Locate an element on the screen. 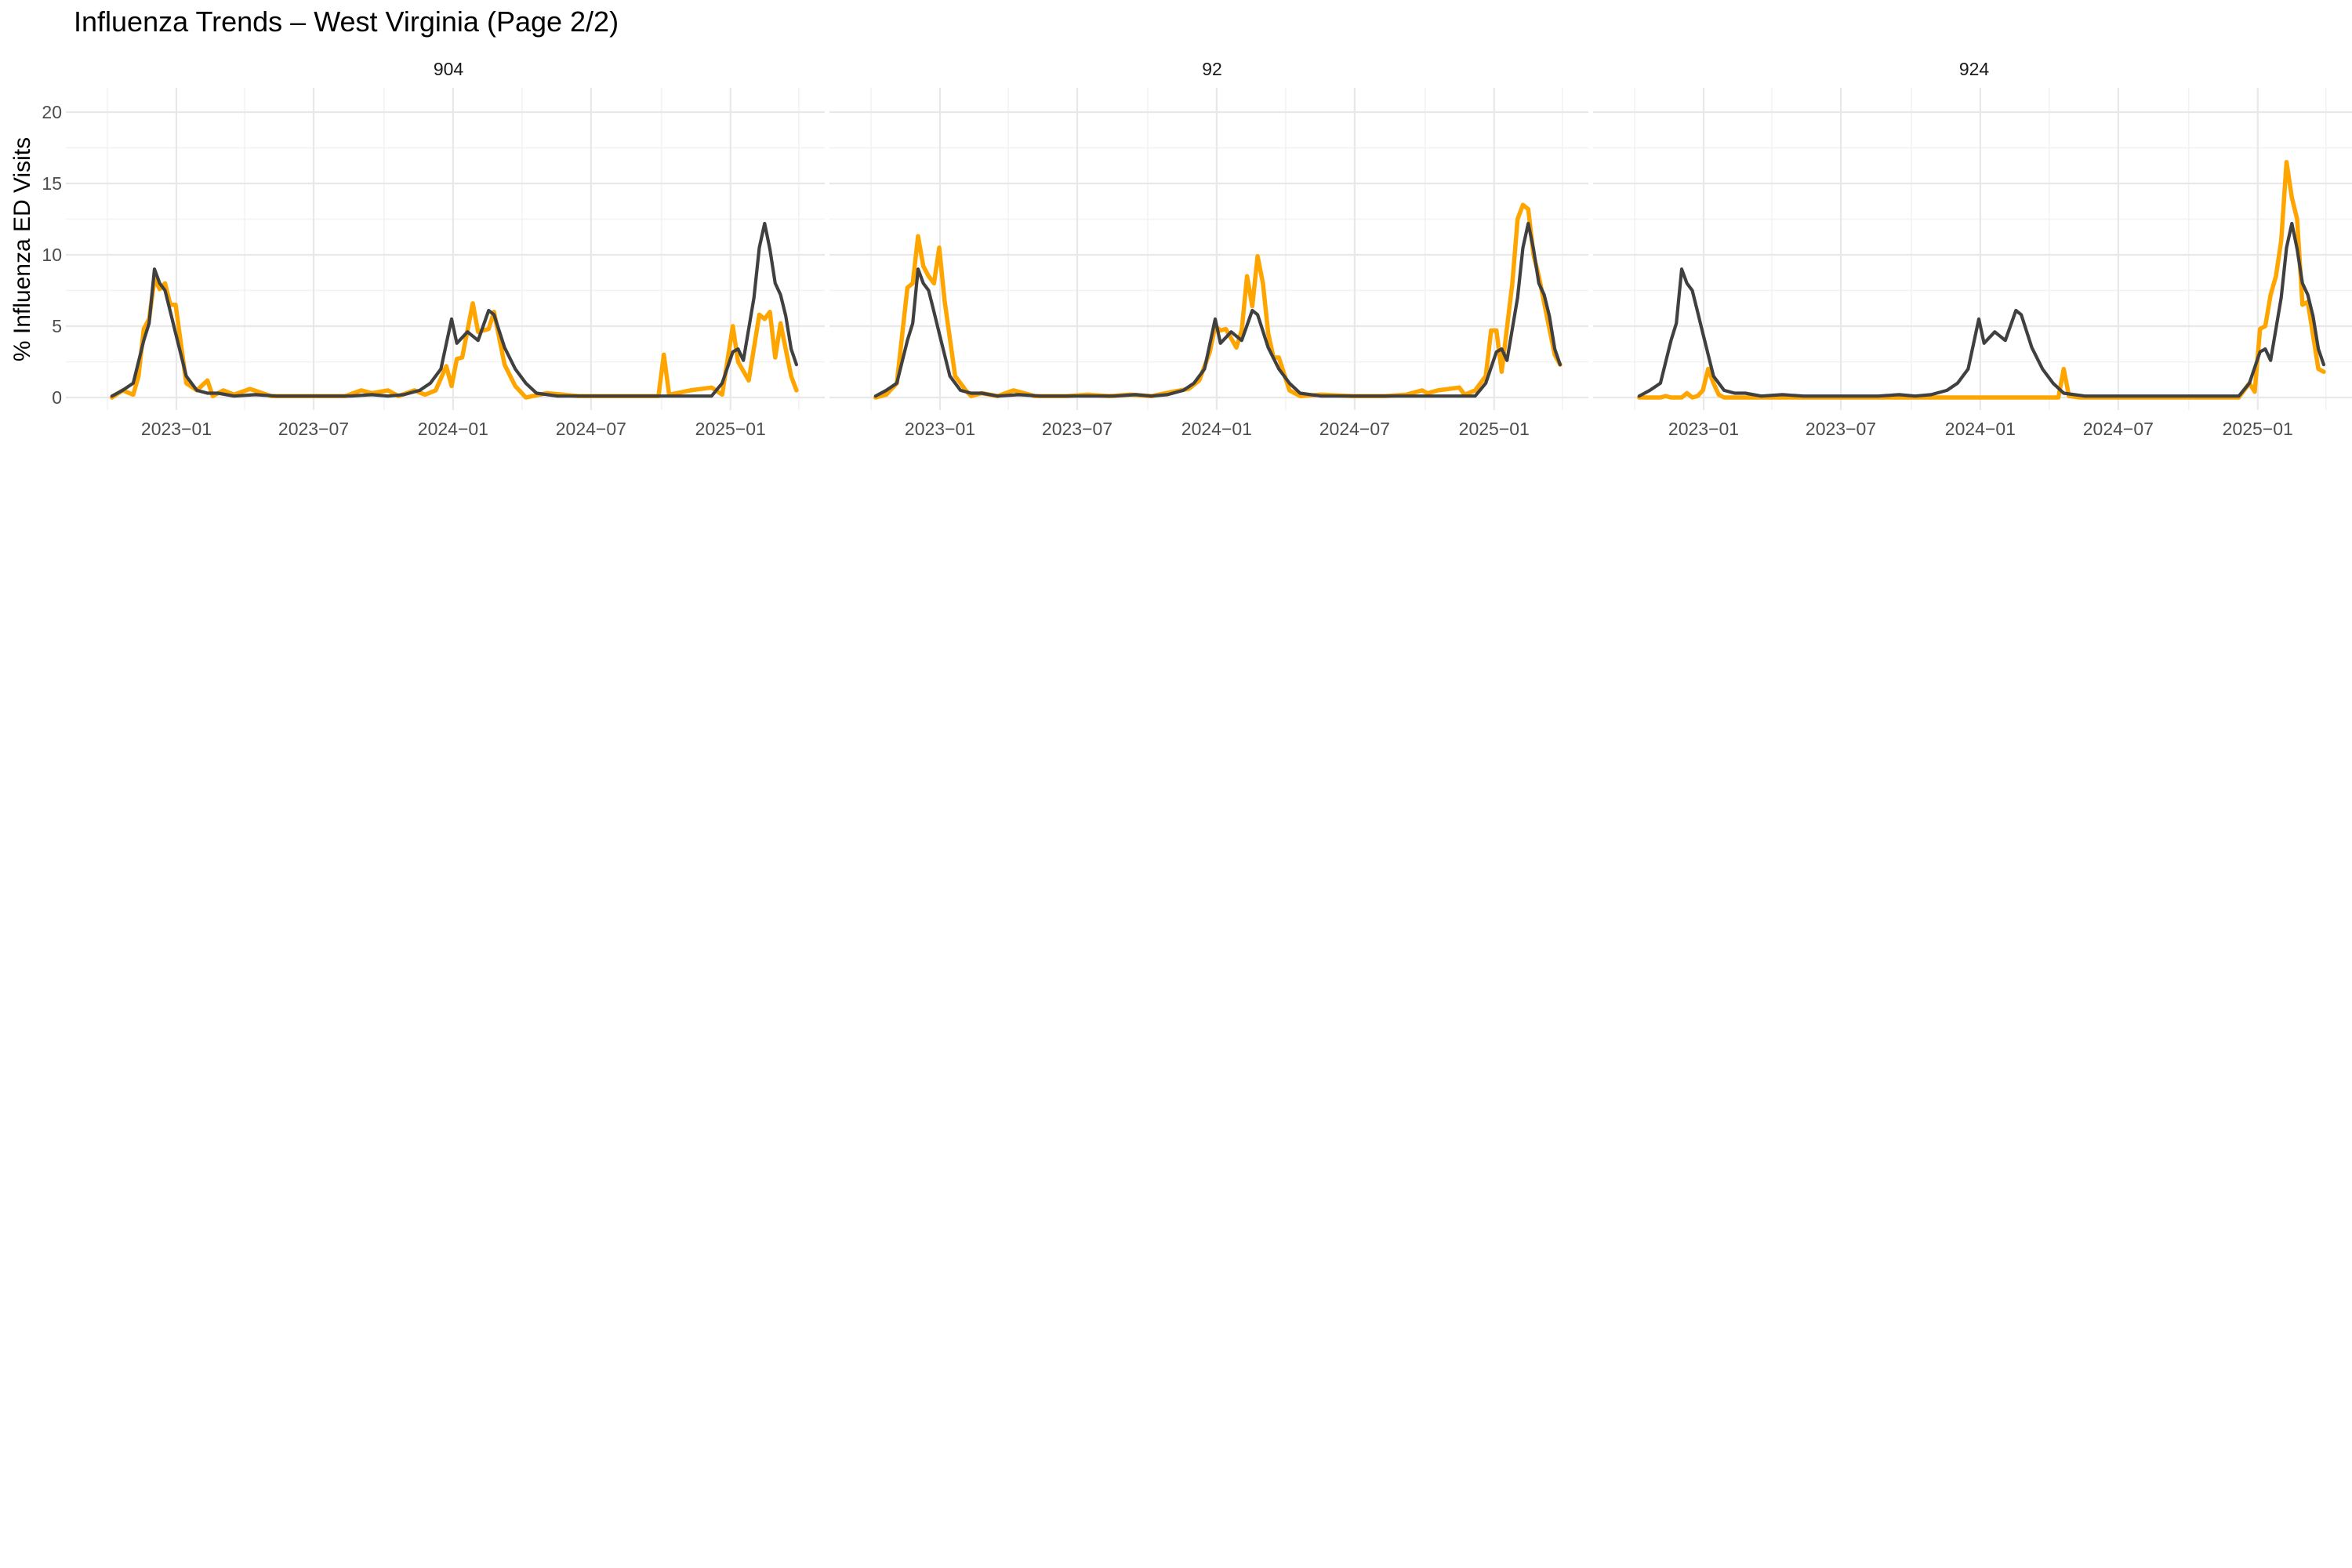 Image resolution: width=2352 pixels, height=1568 pixels. y-tick-label: 0 is located at coordinates (57, 397).